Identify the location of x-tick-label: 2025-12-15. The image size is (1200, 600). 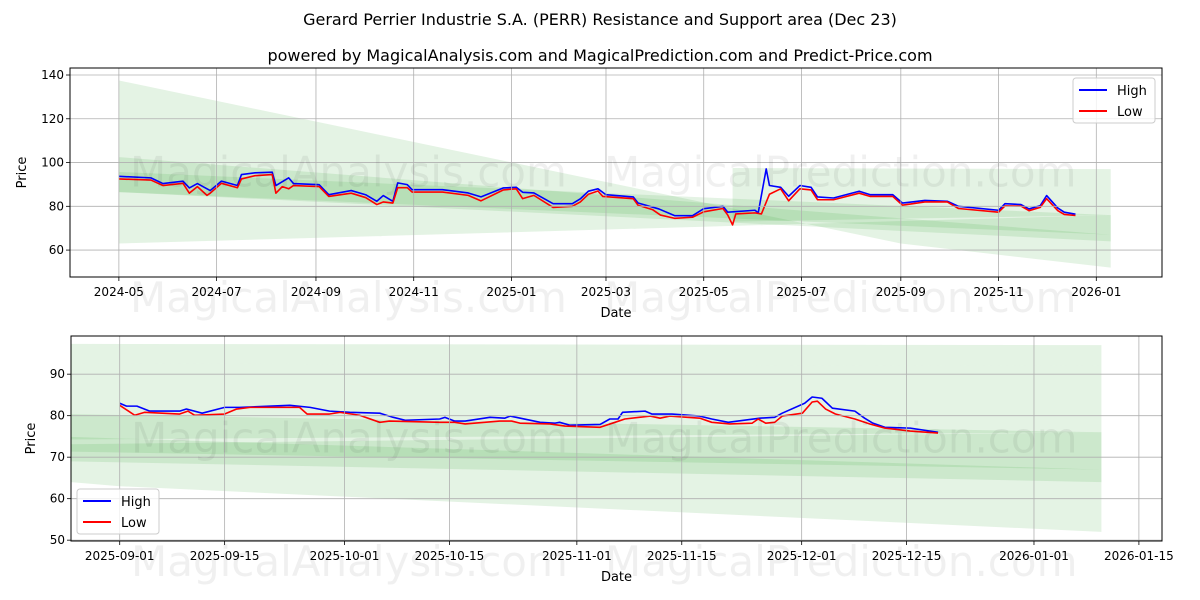
(907, 556).